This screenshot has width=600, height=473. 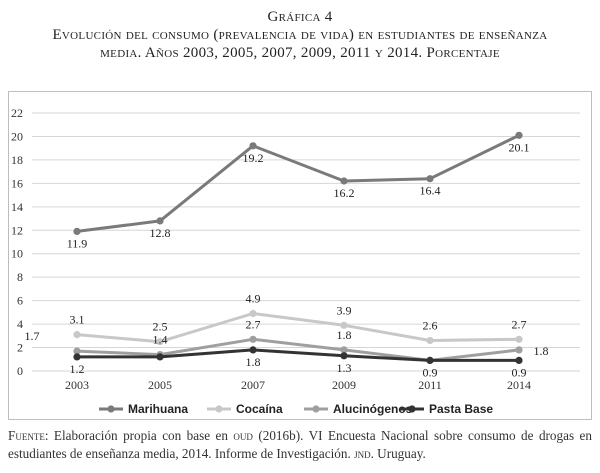 What do you see at coordinates (300, 17) in the screenshot?
I see `figure-number: Gráfica 4` at bounding box center [300, 17].